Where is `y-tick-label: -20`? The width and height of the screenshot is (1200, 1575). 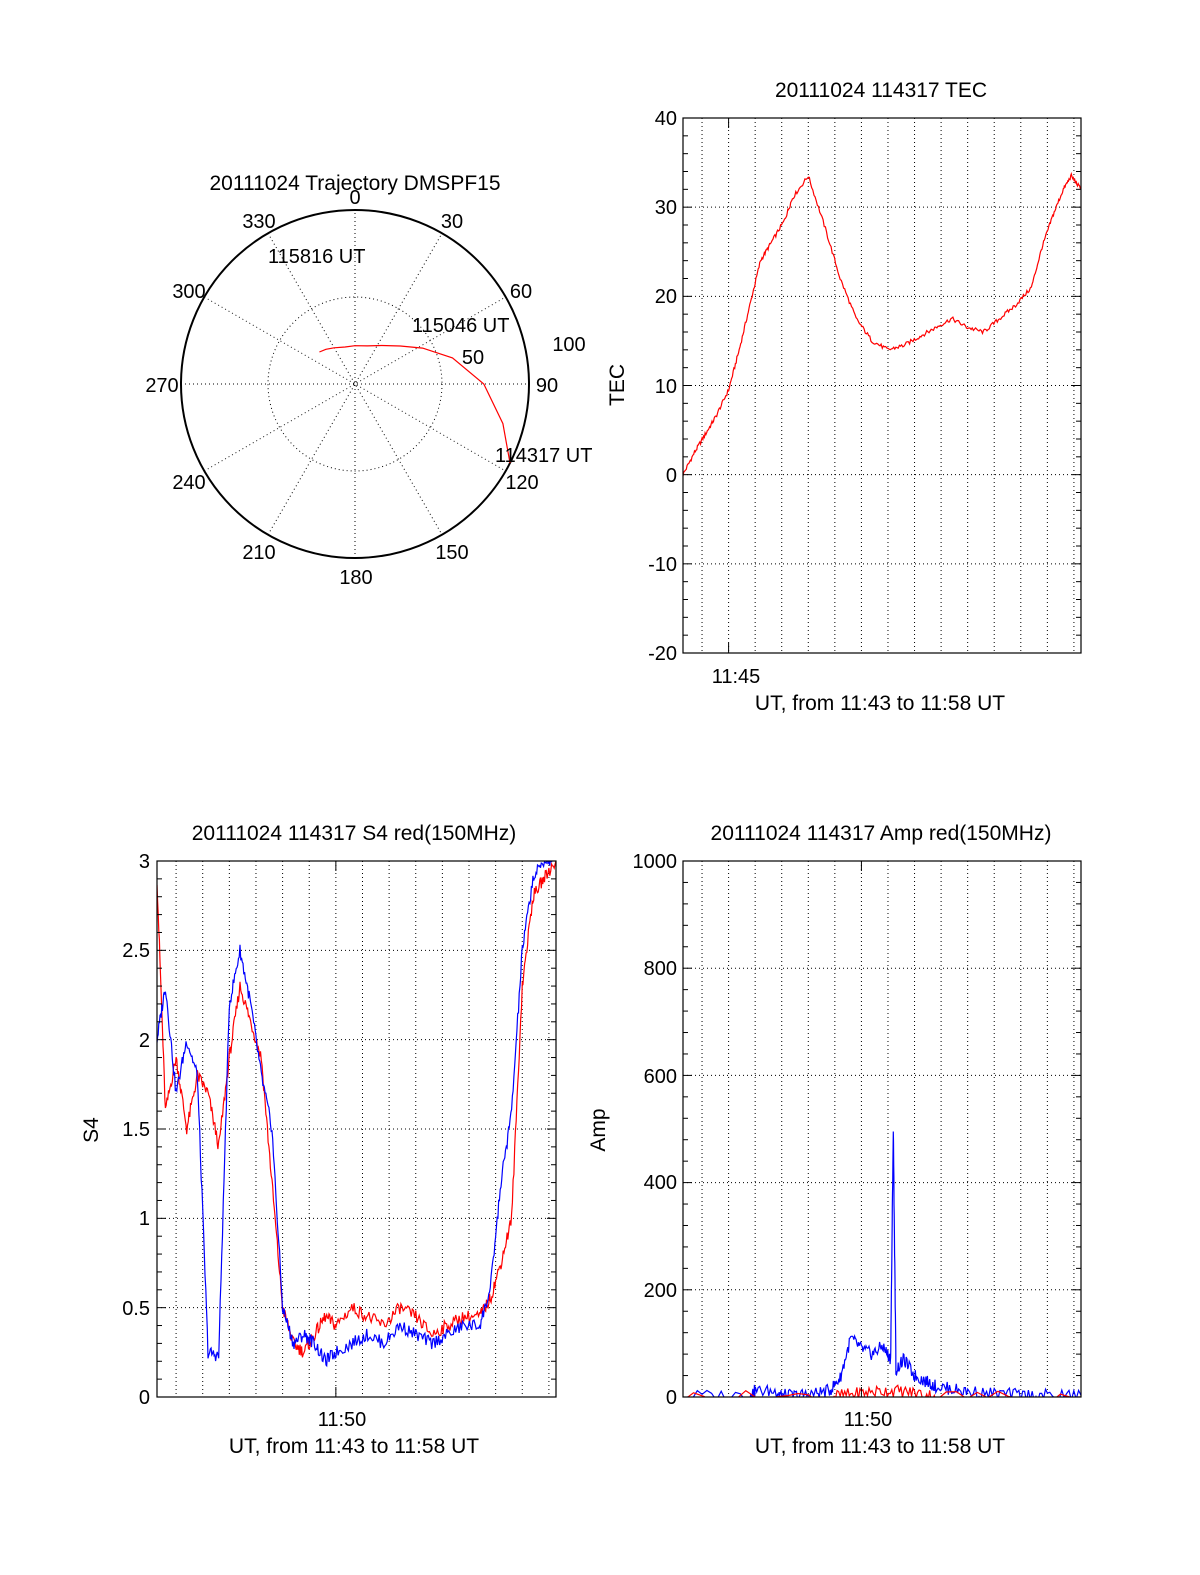 y-tick-label: -20 is located at coordinates (662, 654).